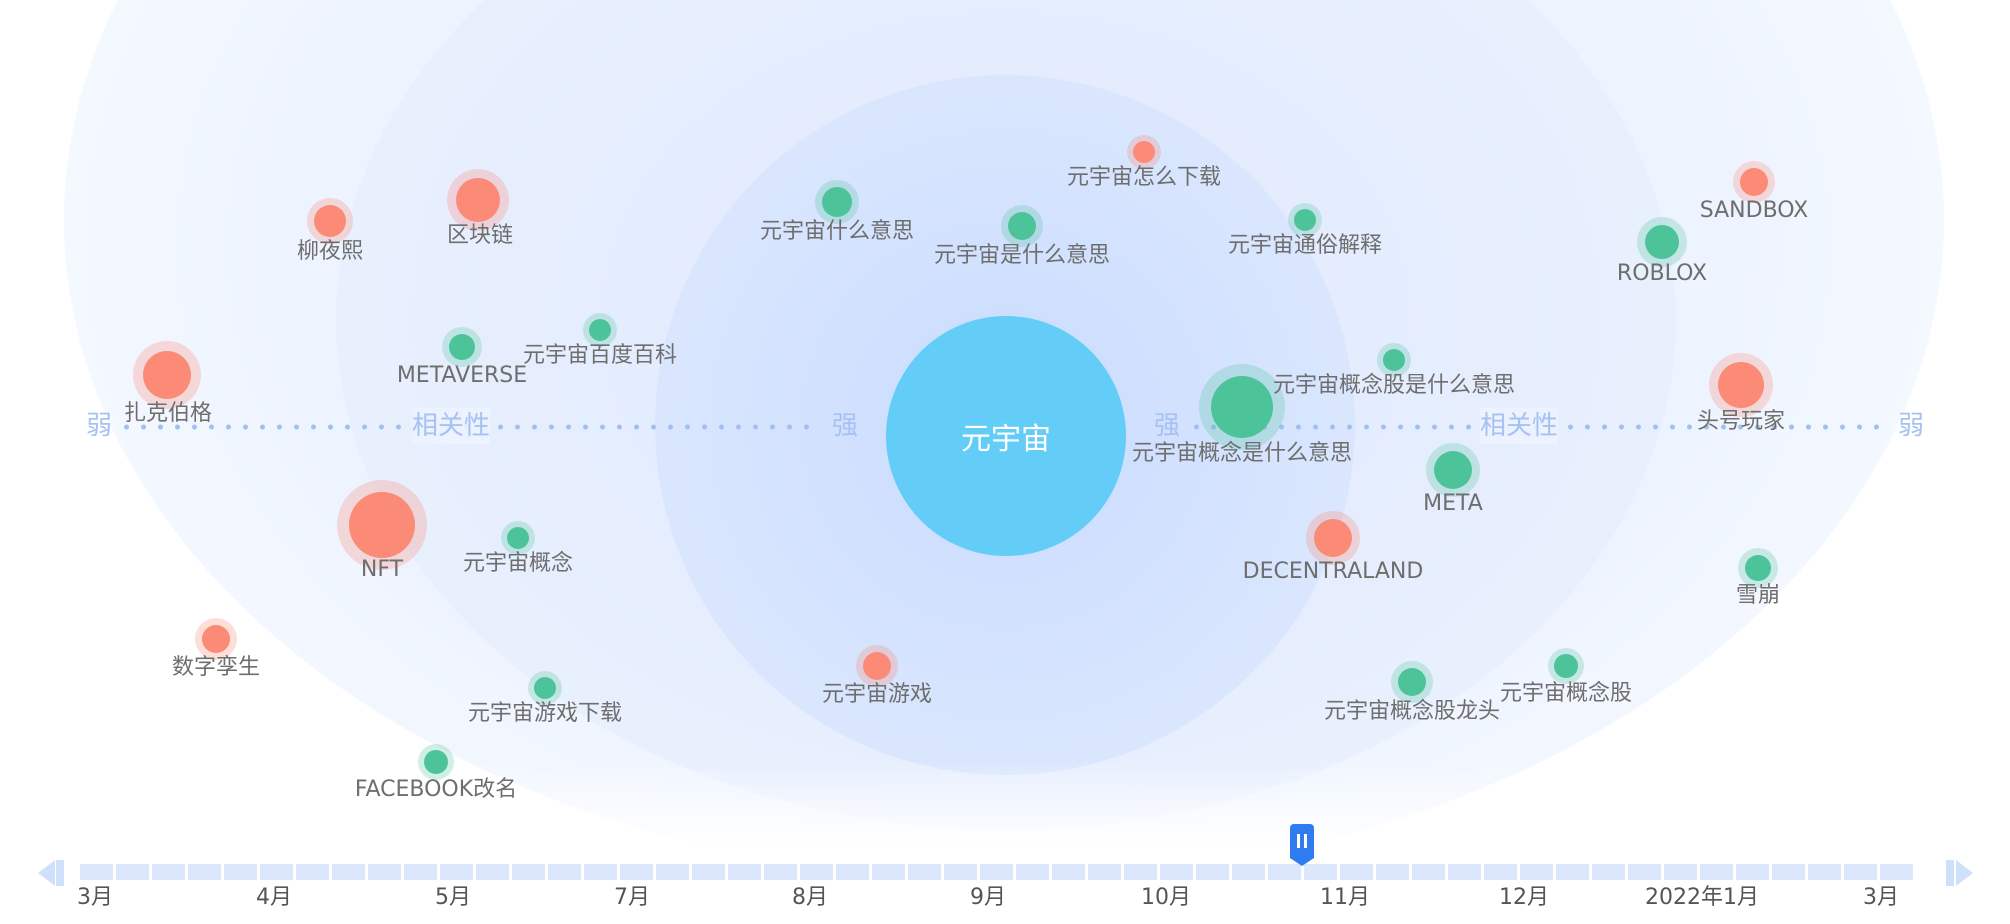  Describe the element at coordinates (167, 375) in the screenshot. I see `keyword-bubble-zakeboge` at that location.